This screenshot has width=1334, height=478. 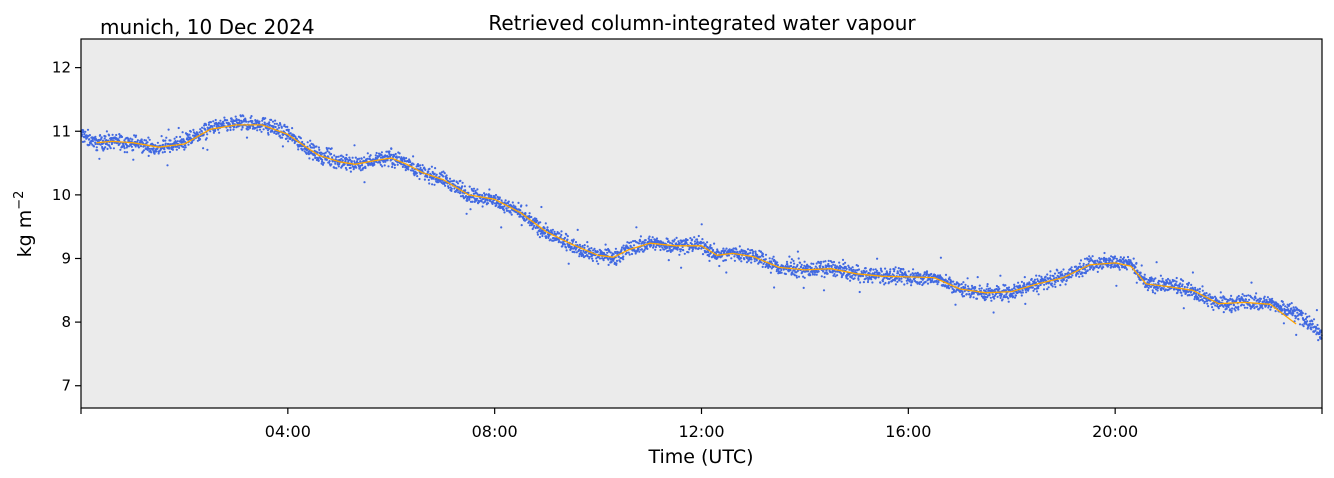 What do you see at coordinates (66, 386) in the screenshot?
I see `y-tick-label: 7` at bounding box center [66, 386].